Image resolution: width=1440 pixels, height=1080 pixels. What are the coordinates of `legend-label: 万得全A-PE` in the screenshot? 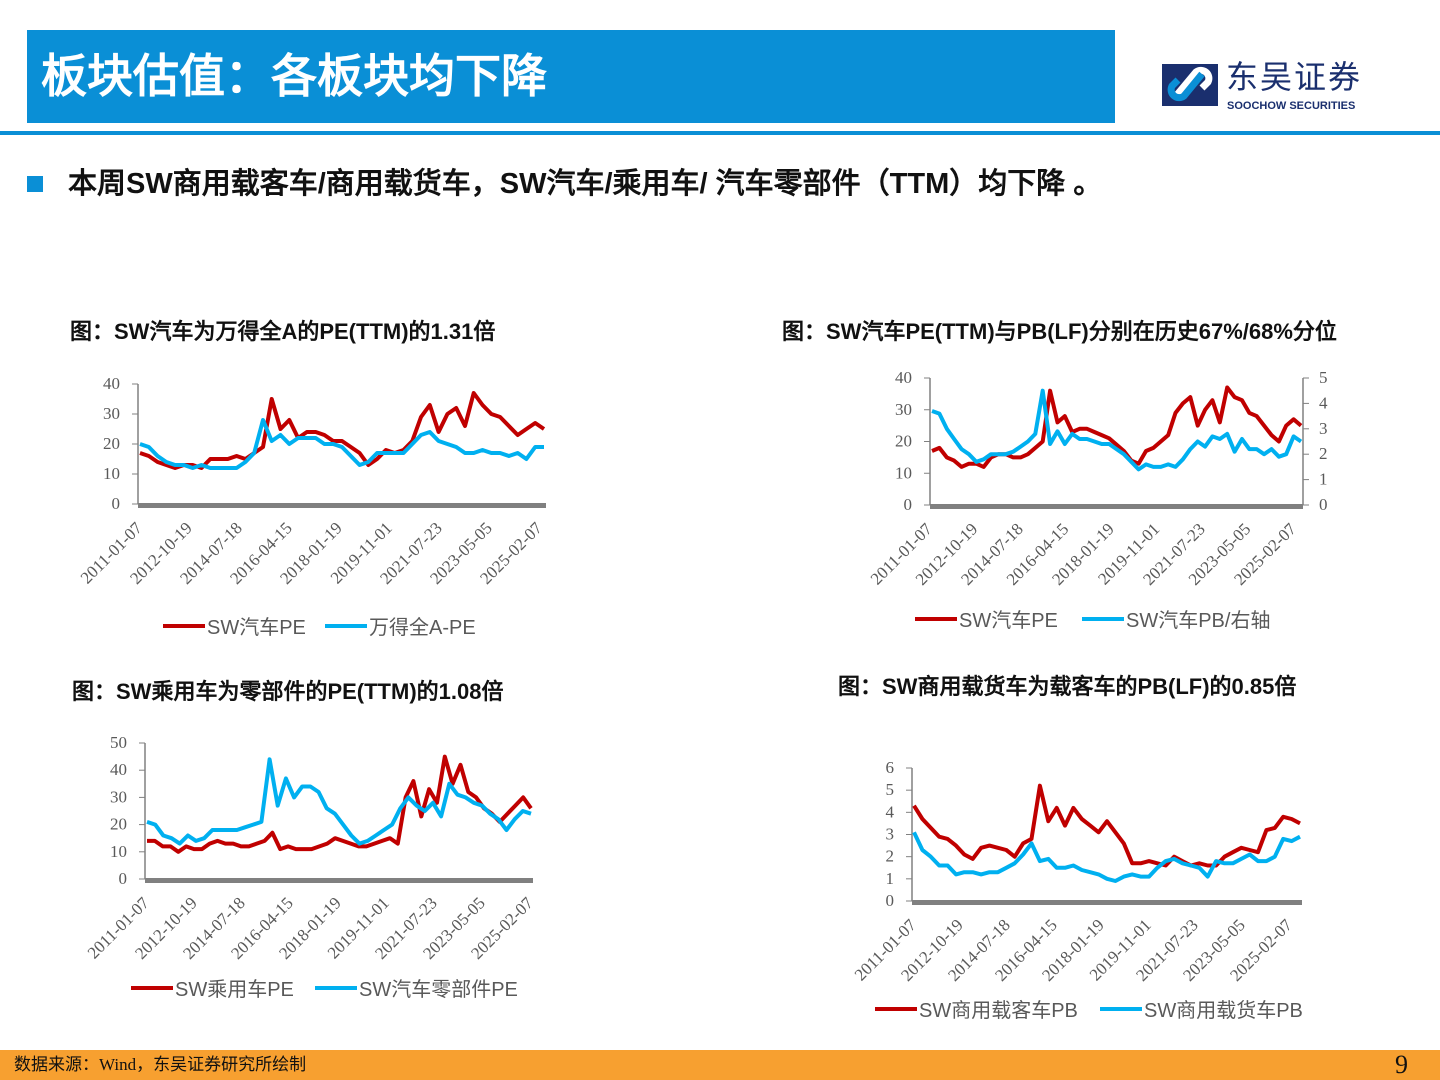 It's located at (422, 627).